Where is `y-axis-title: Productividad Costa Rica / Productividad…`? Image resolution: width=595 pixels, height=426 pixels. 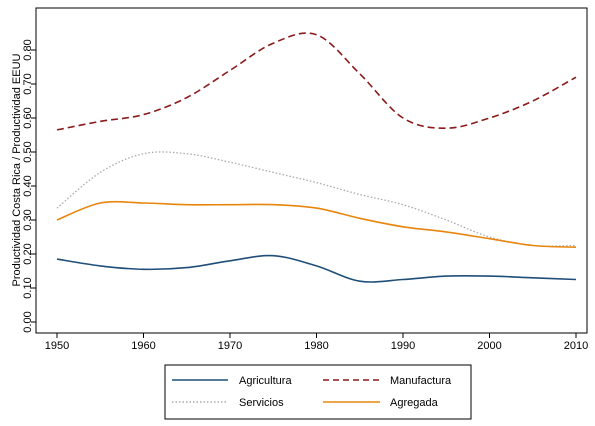
y-axis-title: Productividad Costa Rica / Productividad… is located at coordinates (17, 169).